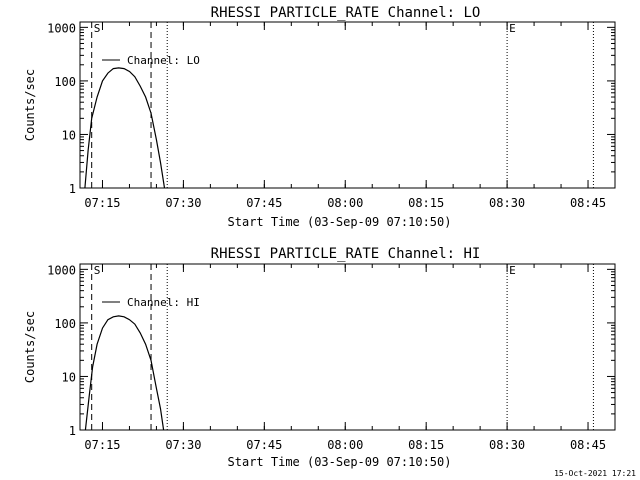 This screenshot has height=480, width=640. I want to click on chart-title: RHESSI PARTICLE_RATE Channel: HI, so click(346, 254).